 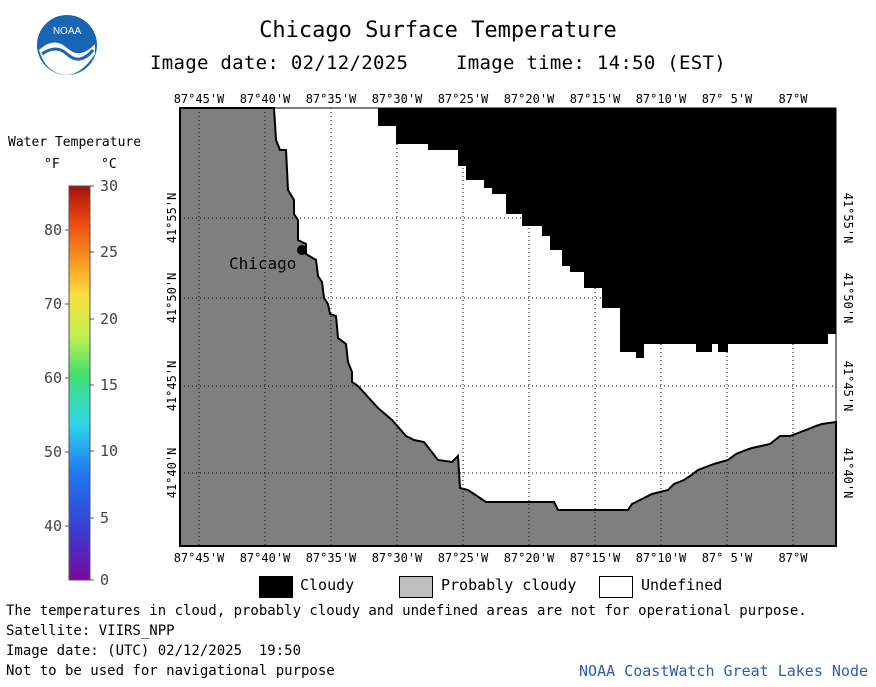 What do you see at coordinates (331, 558) in the screenshot?
I see `lon-label-bottom: 87°35'W` at bounding box center [331, 558].